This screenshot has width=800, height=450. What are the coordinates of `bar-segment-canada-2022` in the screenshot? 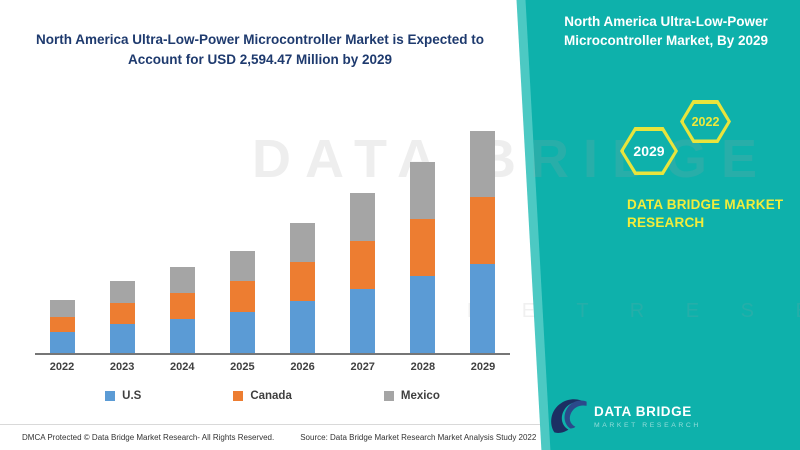 It's located at (62, 324).